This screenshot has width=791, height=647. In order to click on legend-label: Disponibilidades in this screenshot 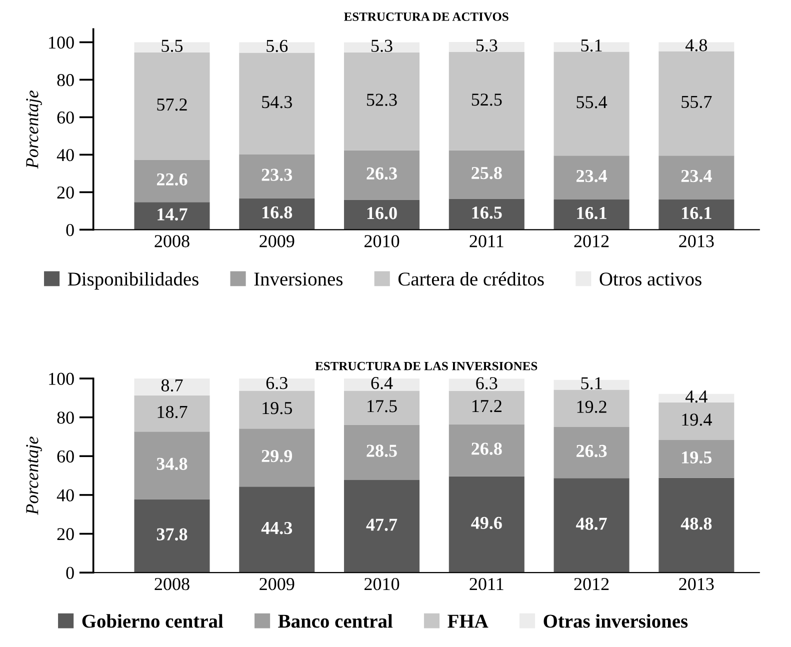, I will do `click(133, 281)`.